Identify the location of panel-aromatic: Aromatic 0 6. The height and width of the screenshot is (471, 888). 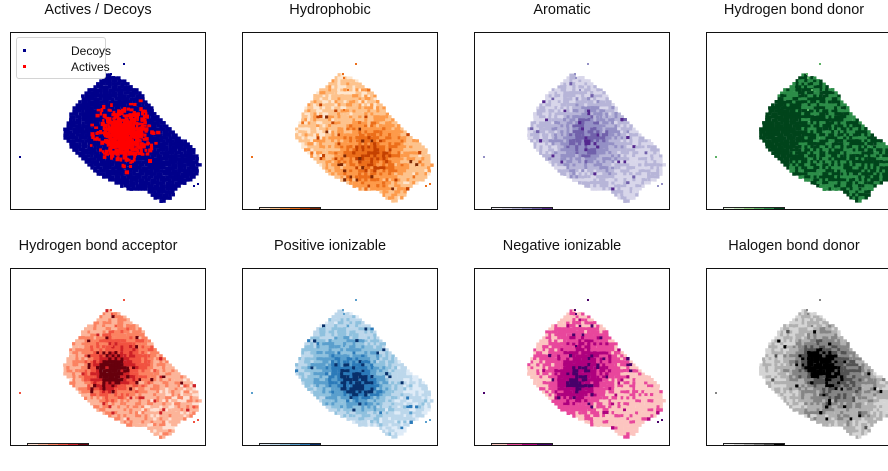
(579, 117).